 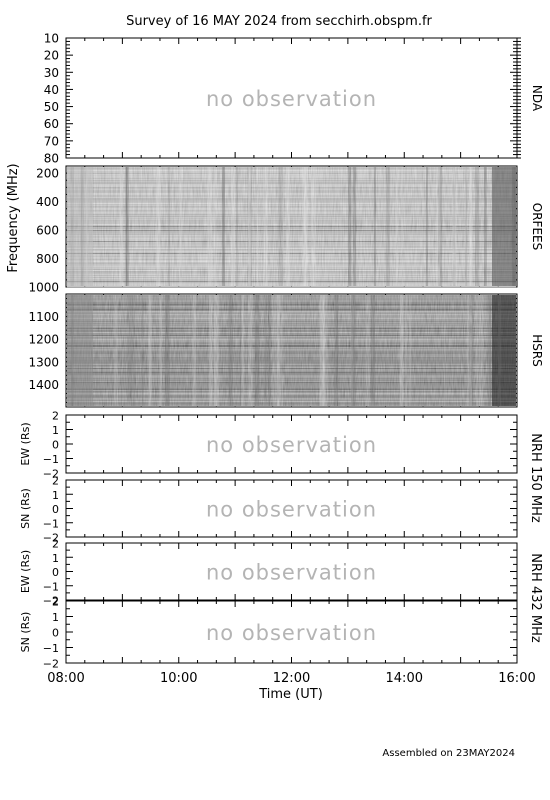 What do you see at coordinates (51, 474) in the screenshot?
I see `nrh150ew-ytick-label: −2` at bounding box center [51, 474].